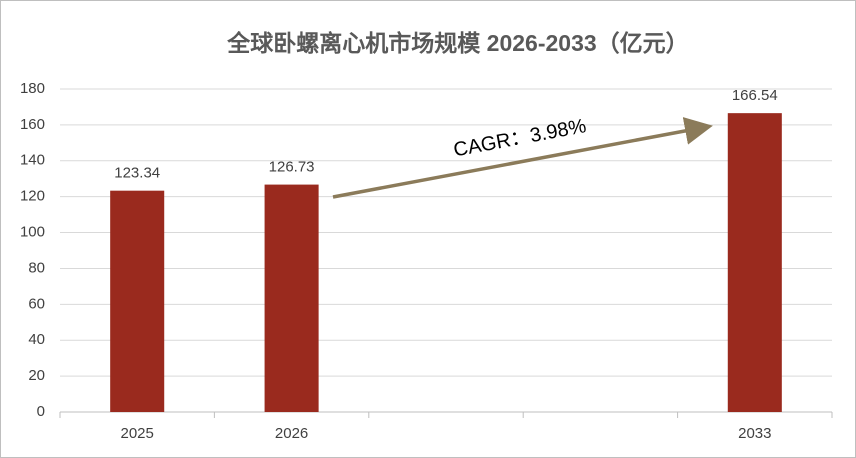 Image resolution: width=856 pixels, height=458 pixels. Describe the element at coordinates (137, 433) in the screenshot. I see `x-tick-label: 2025` at that location.